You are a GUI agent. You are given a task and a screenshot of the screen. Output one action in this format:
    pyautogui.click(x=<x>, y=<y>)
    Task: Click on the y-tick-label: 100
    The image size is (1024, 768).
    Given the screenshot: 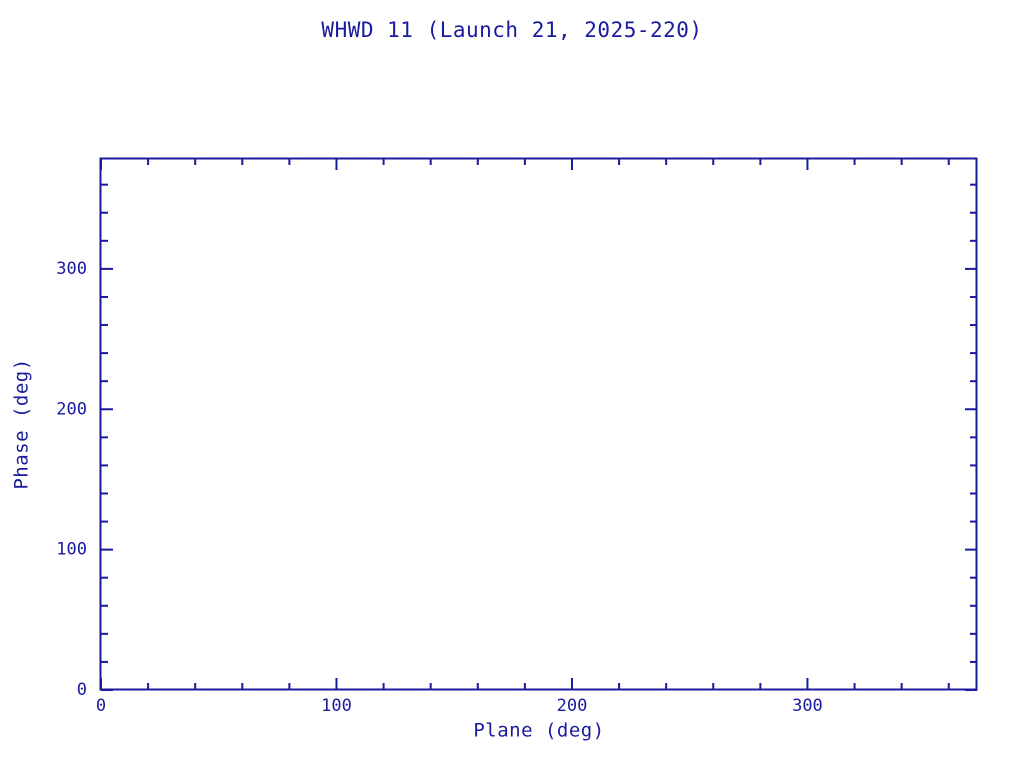 What is the action you would take?
    pyautogui.click(x=71, y=550)
    